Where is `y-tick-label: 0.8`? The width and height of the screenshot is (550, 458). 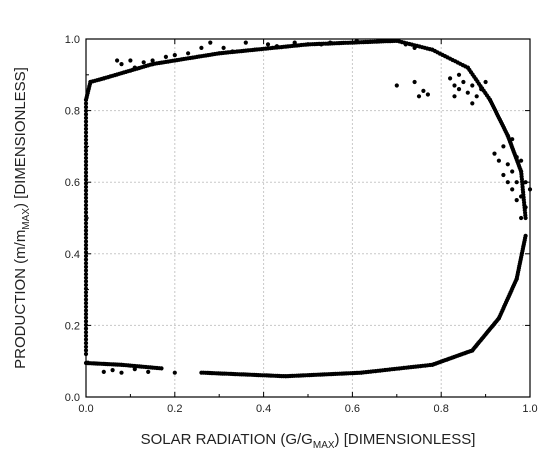
y-tick-label: 0.8 is located at coordinates (72, 112).